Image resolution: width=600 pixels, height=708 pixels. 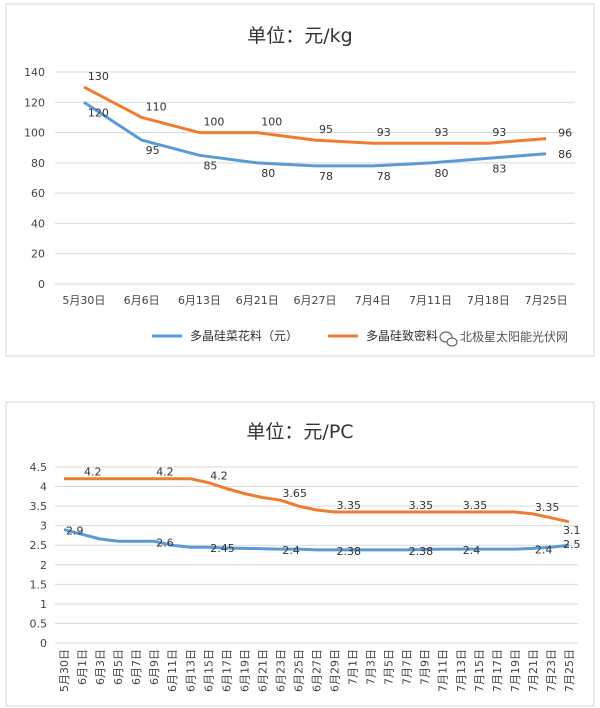 What do you see at coordinates (565, 133) in the screenshot?
I see `data-label: 96` at bounding box center [565, 133].